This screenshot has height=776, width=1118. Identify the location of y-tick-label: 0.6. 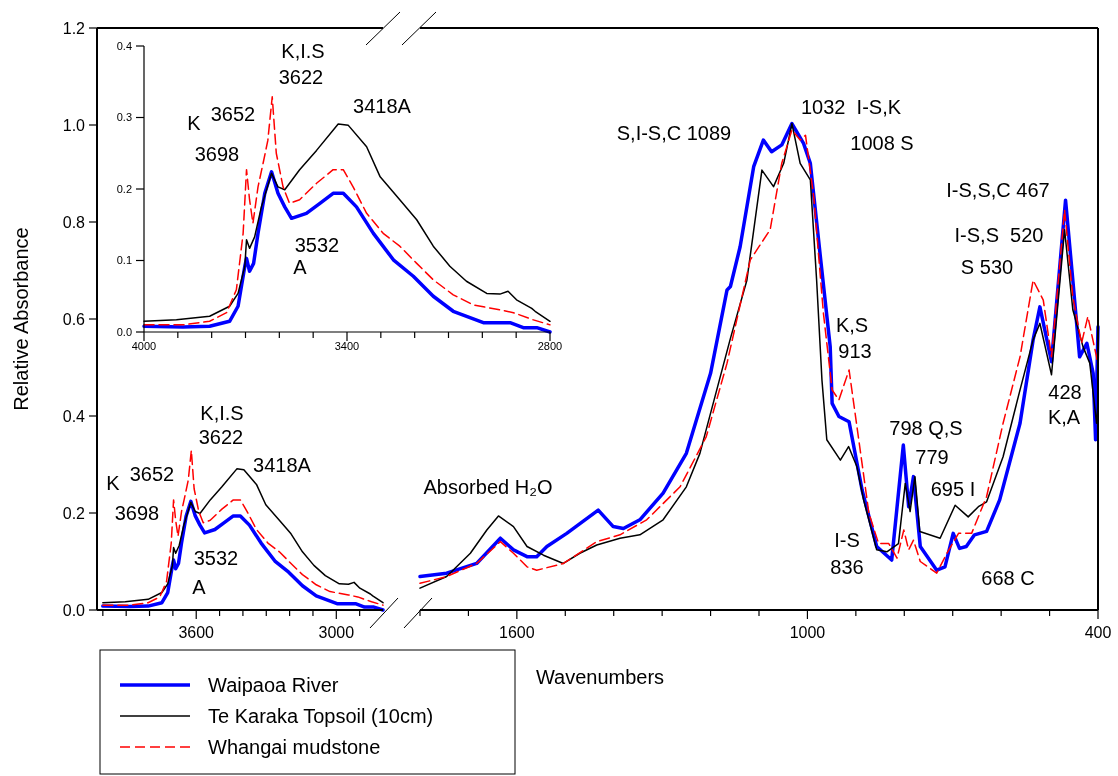
(74, 319).